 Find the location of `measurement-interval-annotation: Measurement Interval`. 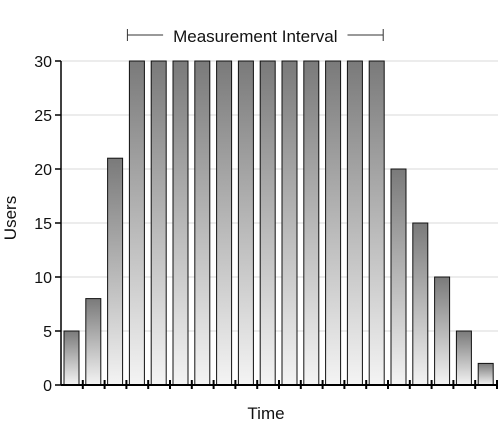

measurement-interval-annotation: Measurement Interval is located at coordinates (255, 36).